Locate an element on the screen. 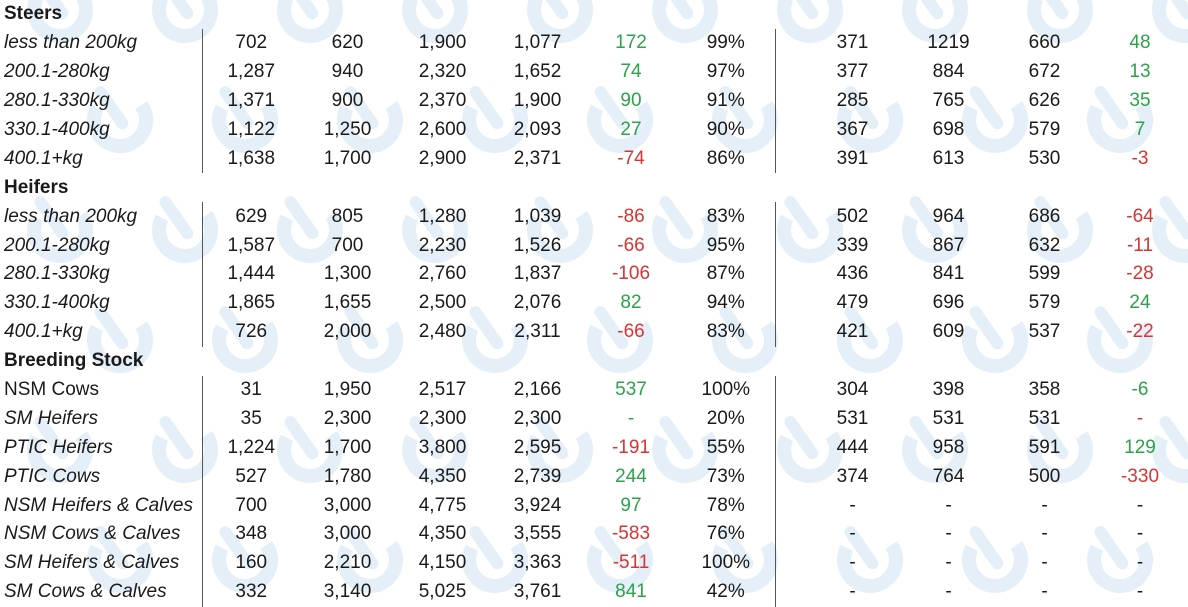 The image size is (1188, 607). range-cell: 958 is located at coordinates (948, 447).